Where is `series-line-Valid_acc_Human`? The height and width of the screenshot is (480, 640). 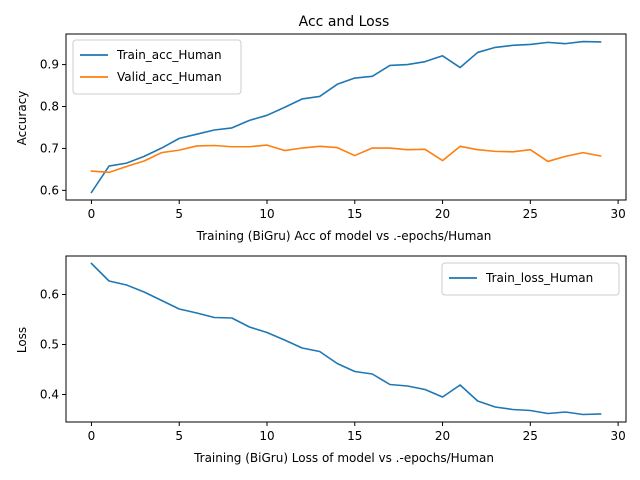 series-line-Valid_acc_Human is located at coordinates (346, 159).